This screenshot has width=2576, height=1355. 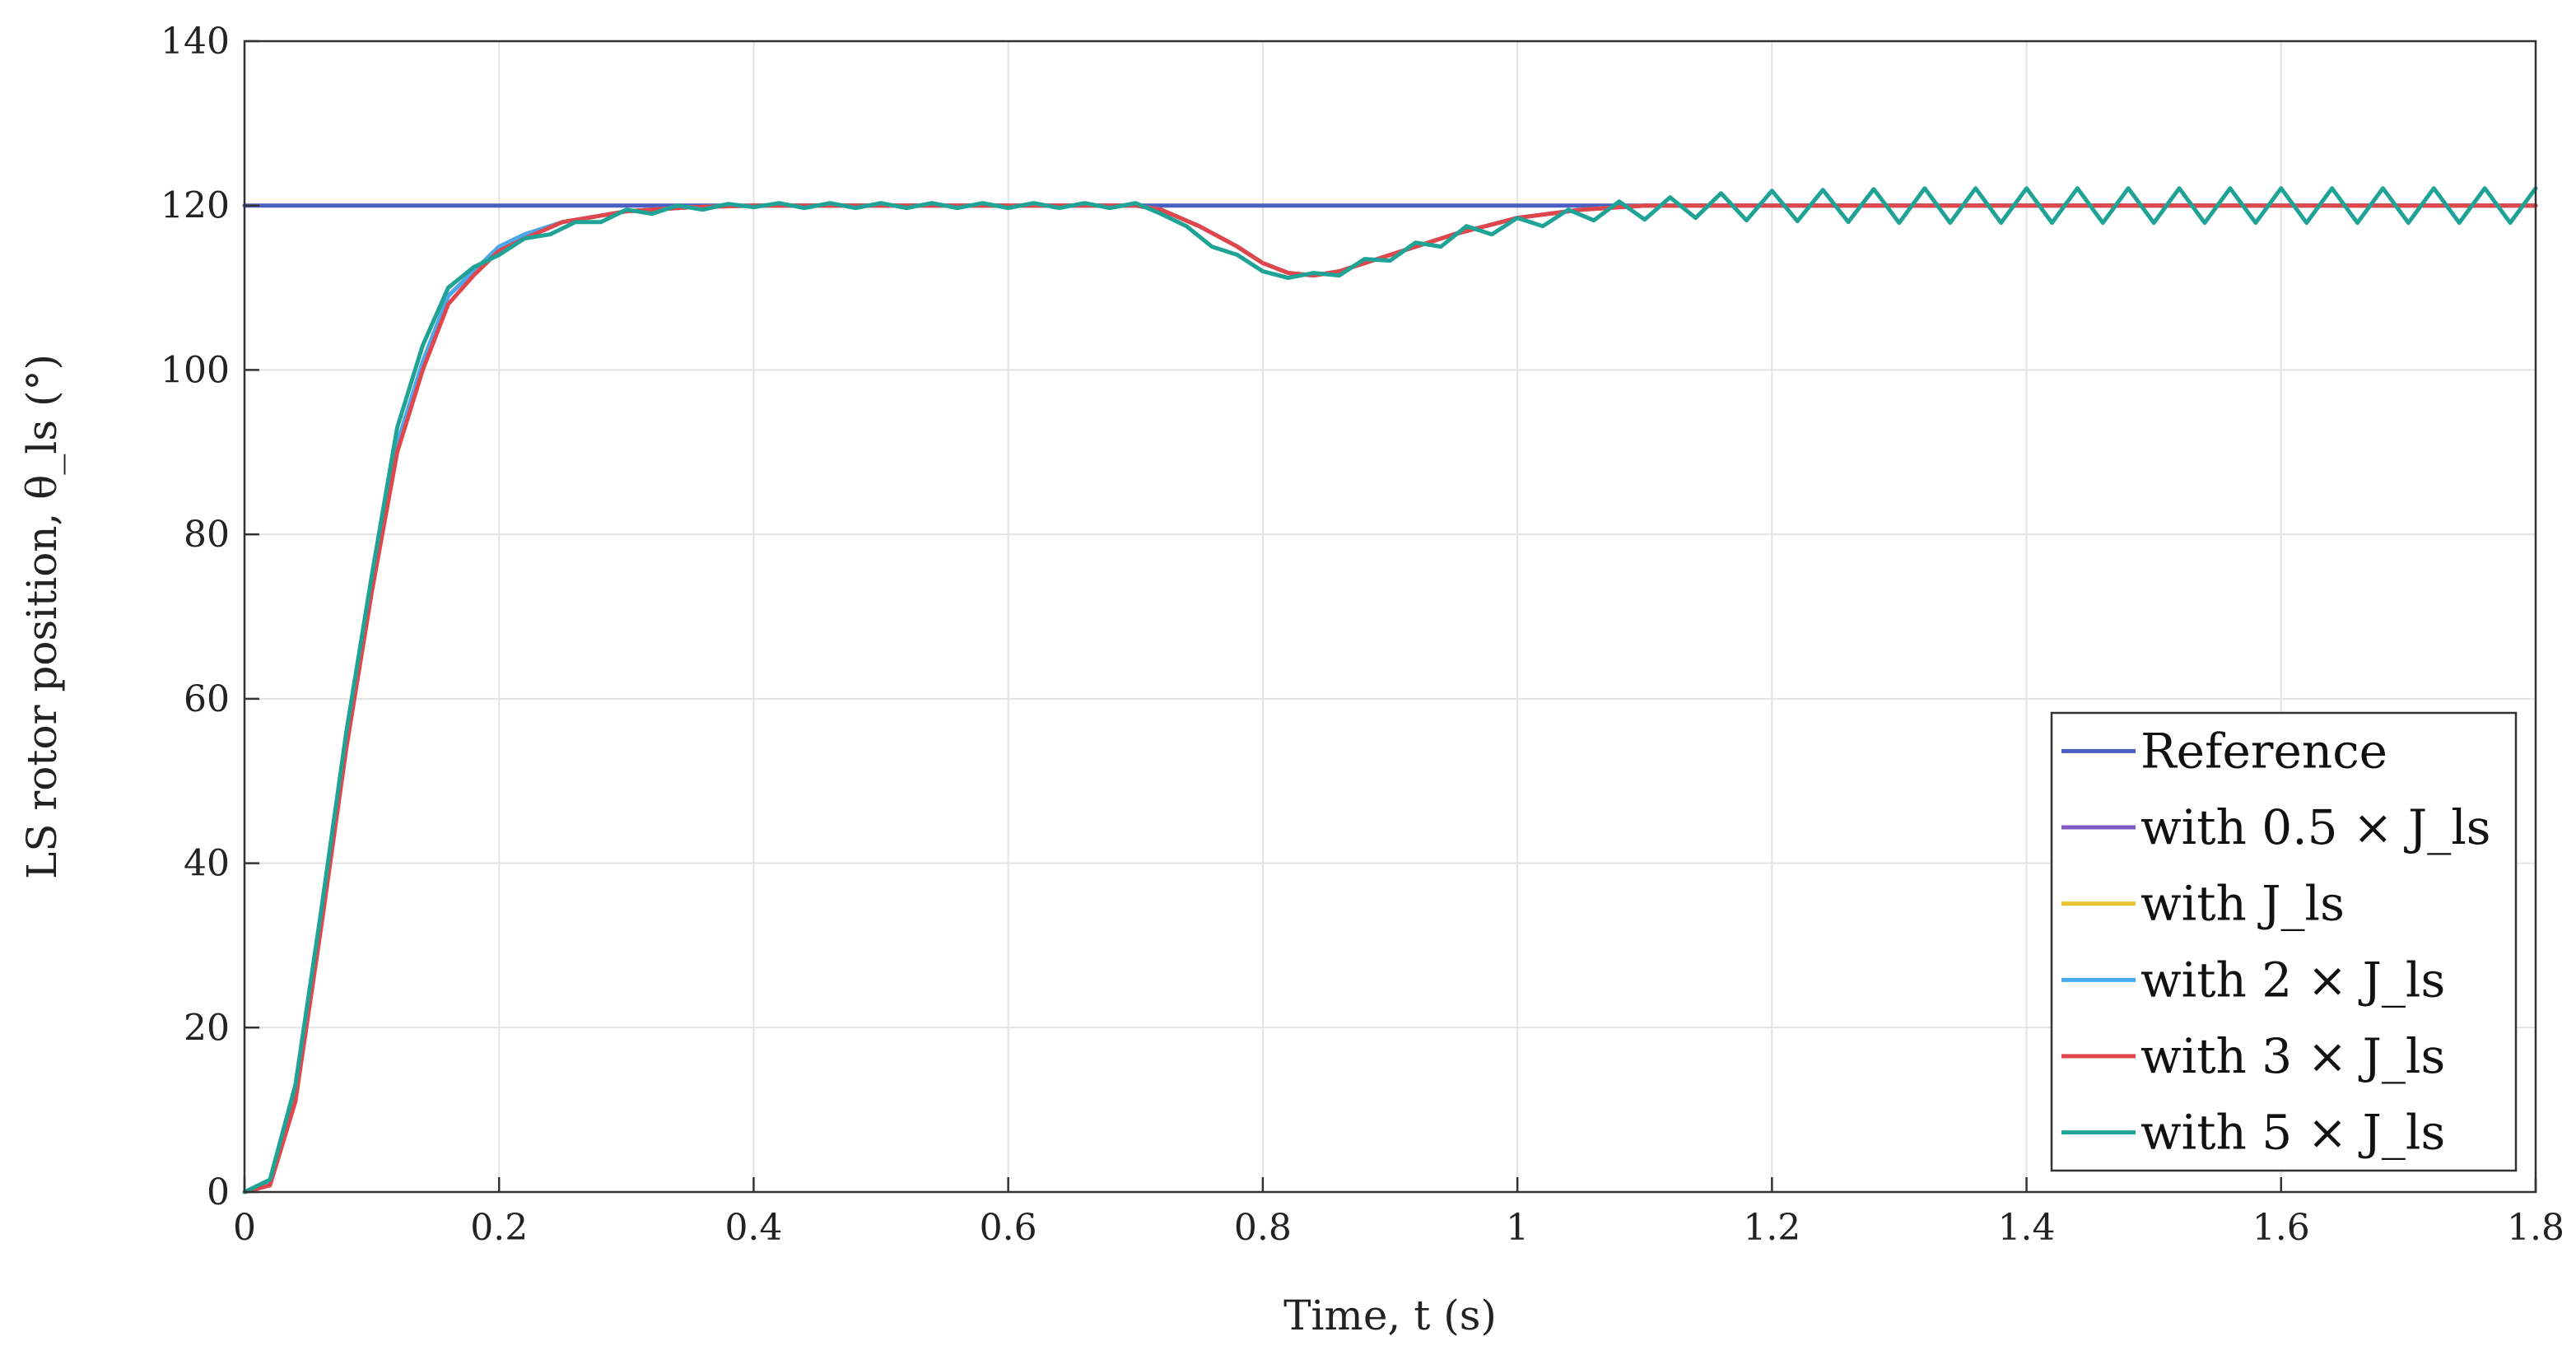 What do you see at coordinates (2242, 904) in the screenshot?
I see `legend-label: with J_ls` at bounding box center [2242, 904].